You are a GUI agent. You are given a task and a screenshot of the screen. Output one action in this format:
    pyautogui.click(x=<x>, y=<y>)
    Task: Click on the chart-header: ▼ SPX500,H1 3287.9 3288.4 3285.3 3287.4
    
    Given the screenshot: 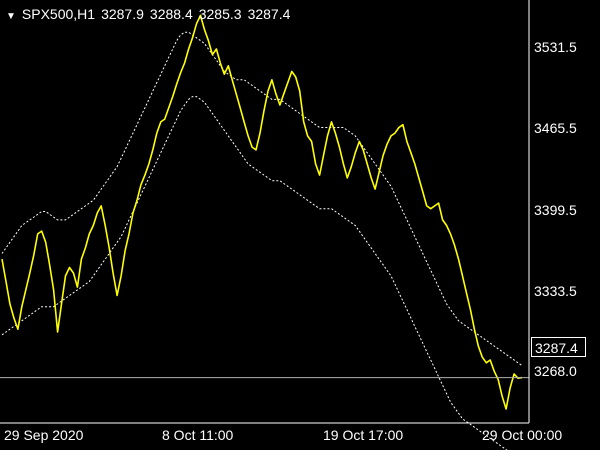 What is the action you would take?
    pyautogui.click(x=151, y=14)
    